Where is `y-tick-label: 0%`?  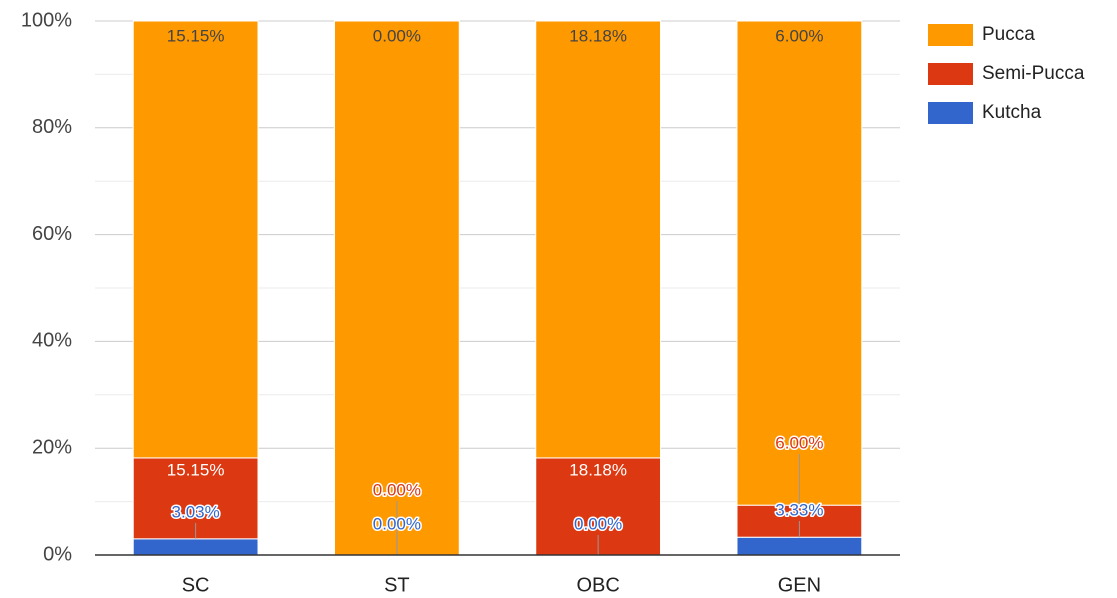 y-tick-label: 0% is located at coordinates (57, 554).